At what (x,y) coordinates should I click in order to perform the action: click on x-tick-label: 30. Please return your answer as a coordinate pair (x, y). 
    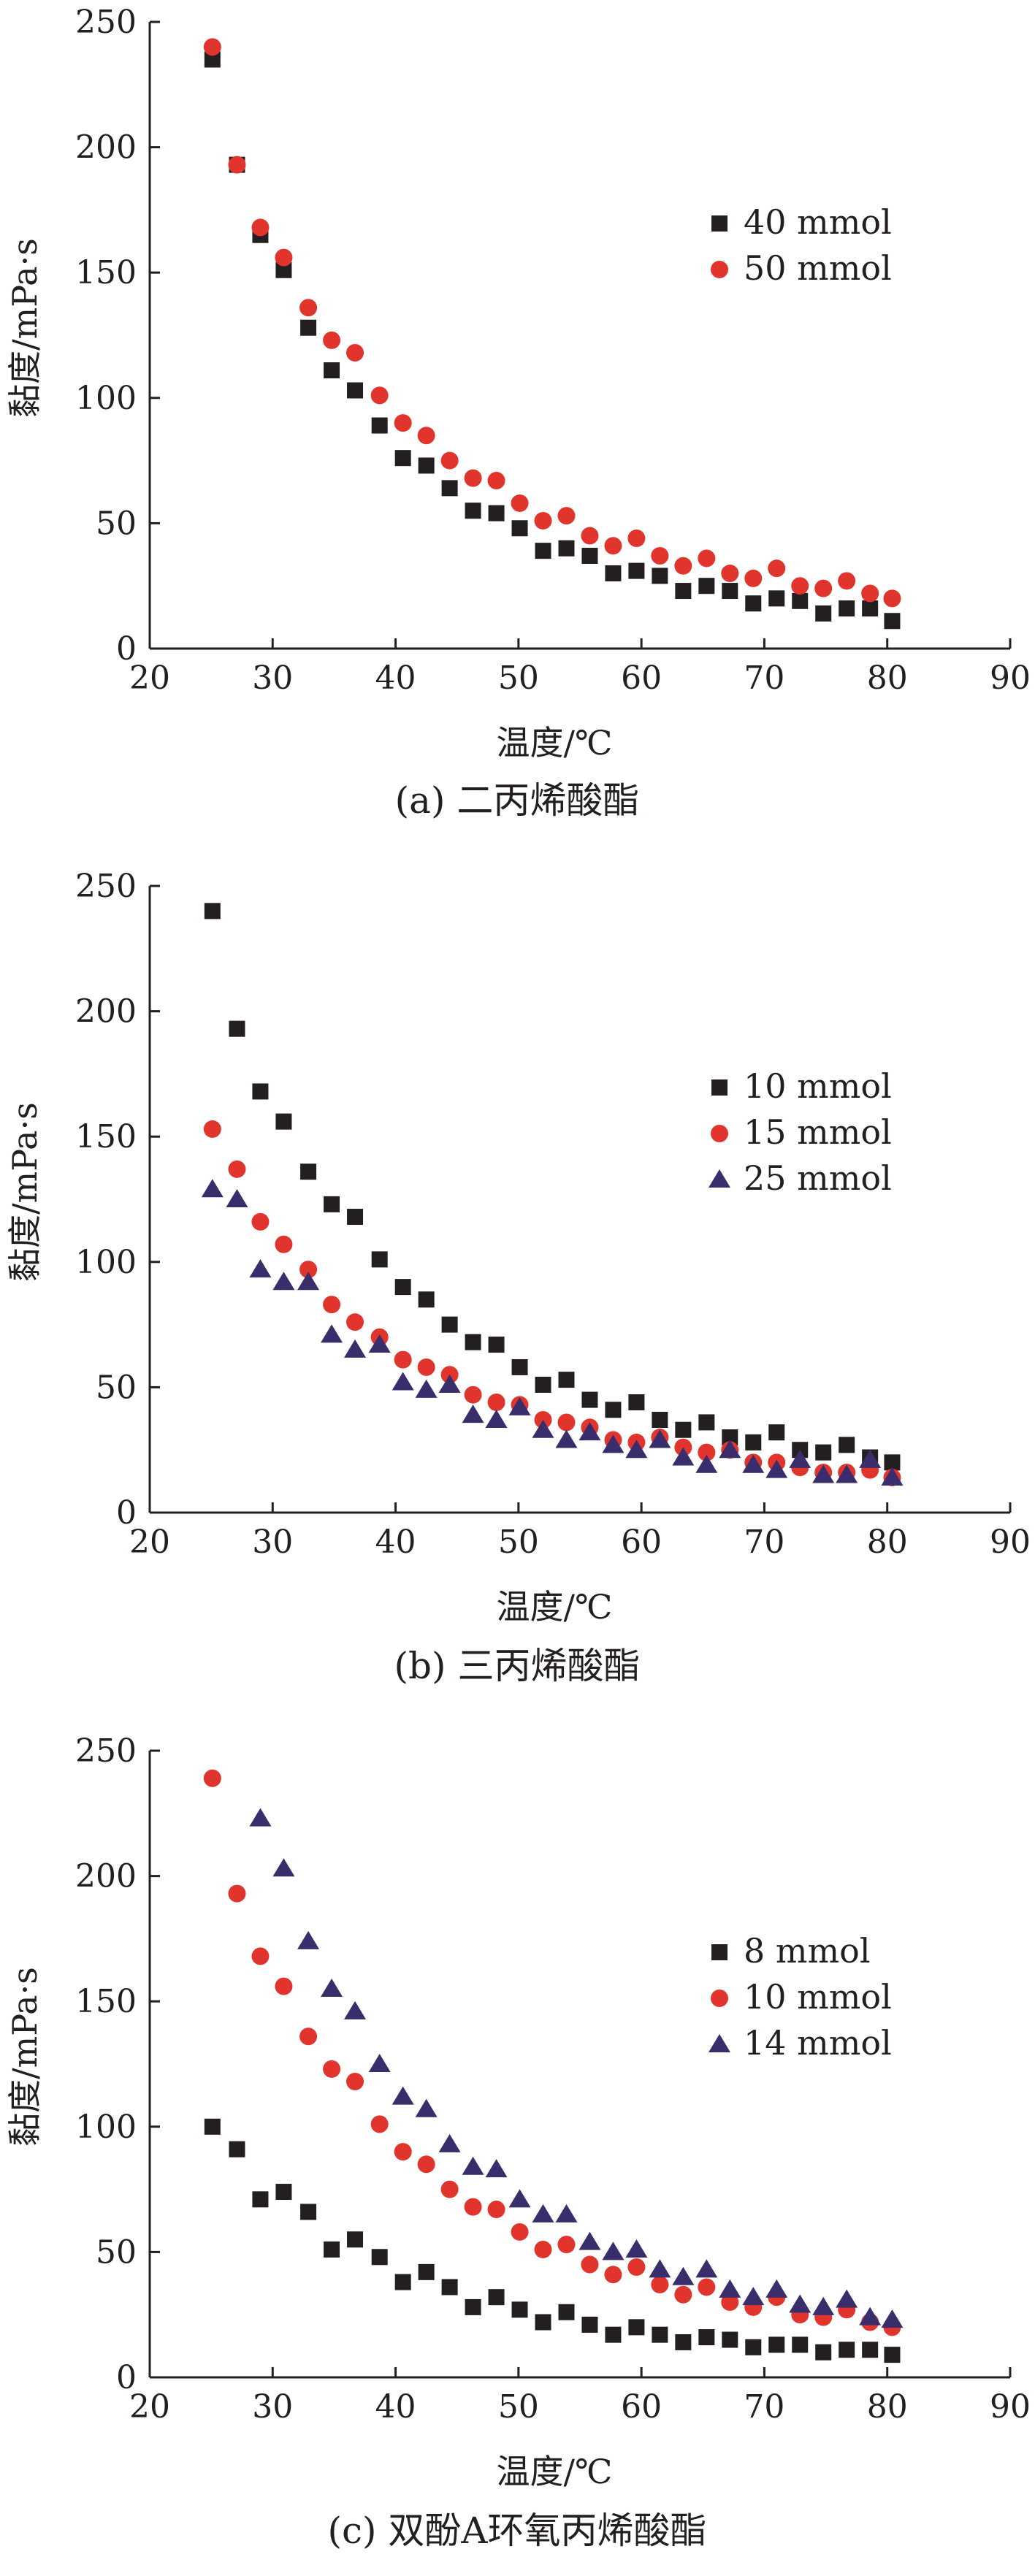
    Looking at the image, I should click on (272, 2407).